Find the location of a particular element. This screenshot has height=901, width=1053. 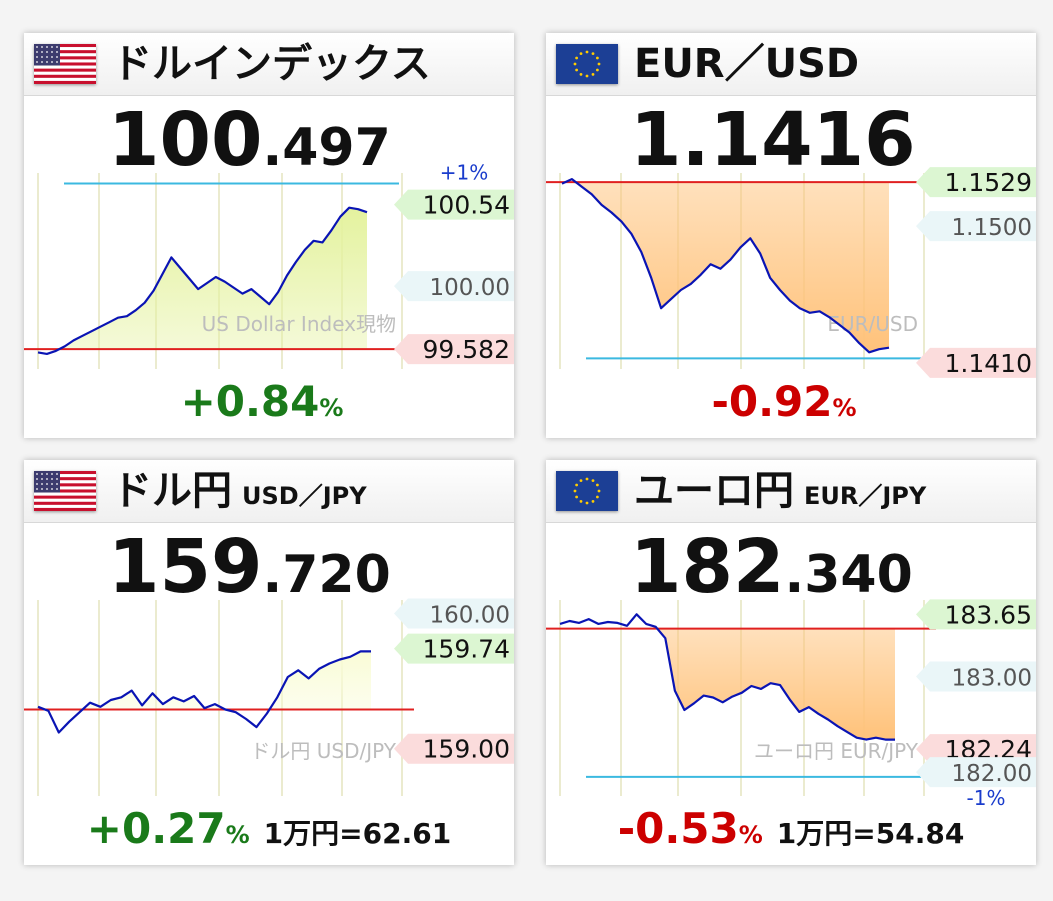

tick-high-label: 159.74 is located at coordinates (454, 648).